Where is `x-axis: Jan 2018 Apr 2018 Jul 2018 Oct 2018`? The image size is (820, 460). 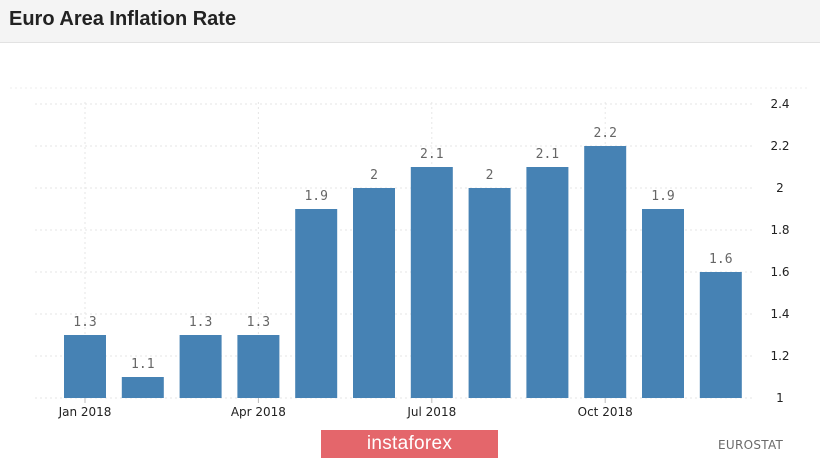
x-axis: Jan 2018 Apr 2018 Jul 2018 Oct 2018 is located at coordinates (345, 408).